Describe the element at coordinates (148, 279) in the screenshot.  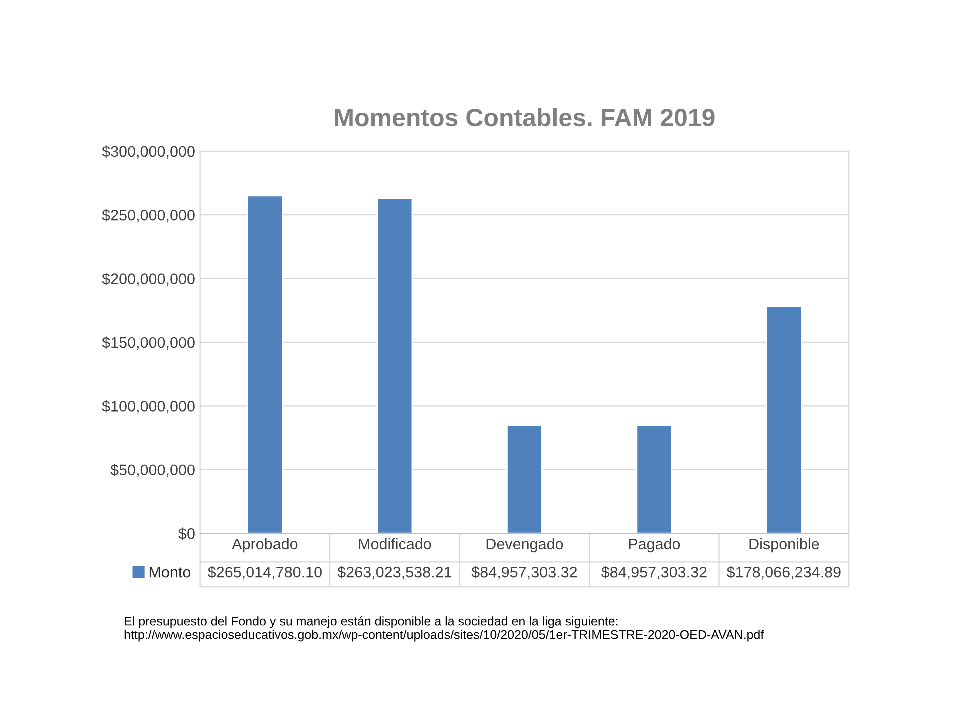
I see `y-tick-label: $200,000,000` at that location.